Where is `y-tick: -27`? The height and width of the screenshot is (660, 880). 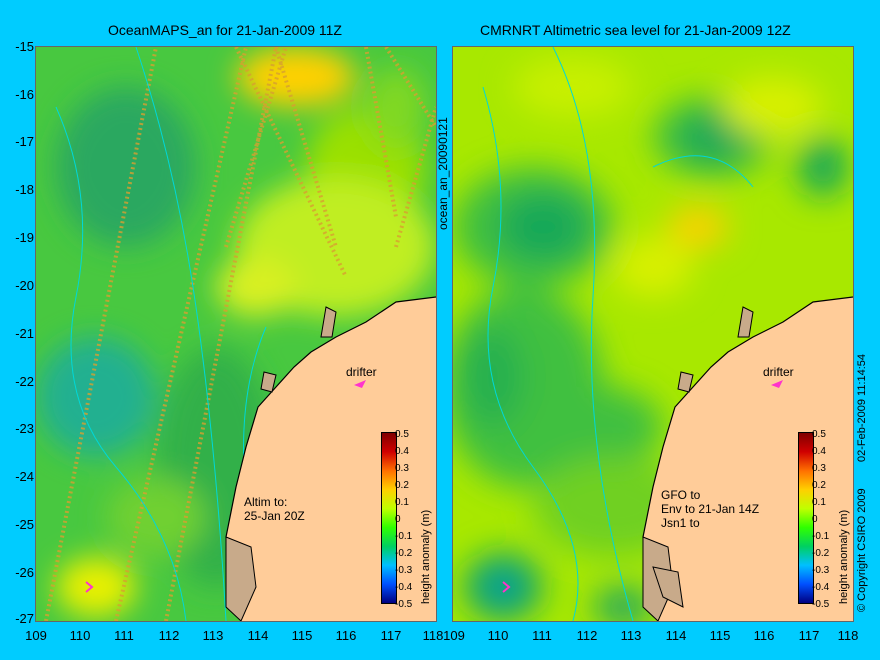
y-tick: -27 is located at coordinates (24, 618).